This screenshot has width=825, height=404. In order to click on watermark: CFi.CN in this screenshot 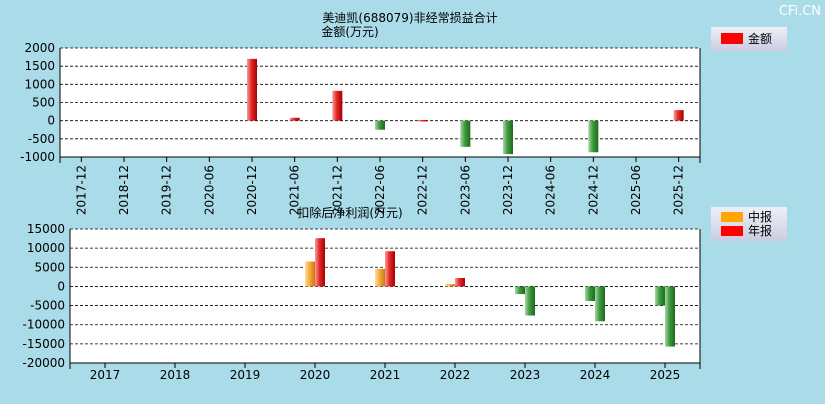, I will do `click(800, 11)`.